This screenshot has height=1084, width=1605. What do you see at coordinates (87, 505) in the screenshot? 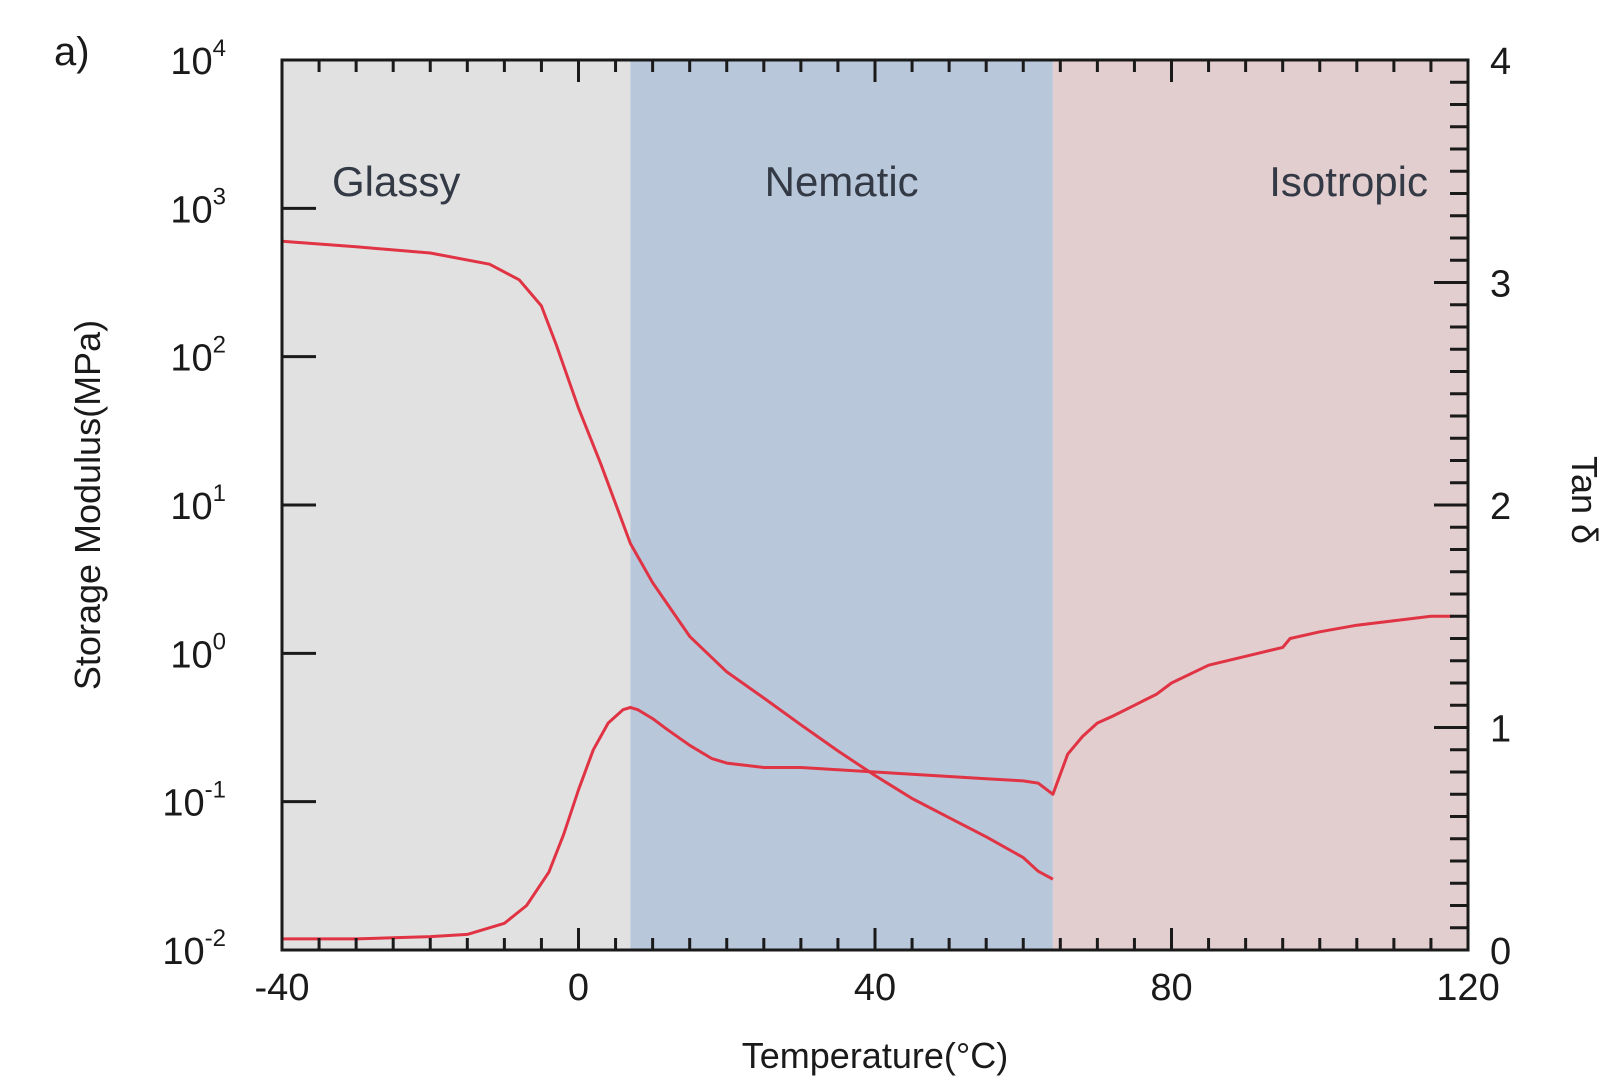
I see `y-axis-title: Storage Modulus(MPa)` at bounding box center [87, 505].